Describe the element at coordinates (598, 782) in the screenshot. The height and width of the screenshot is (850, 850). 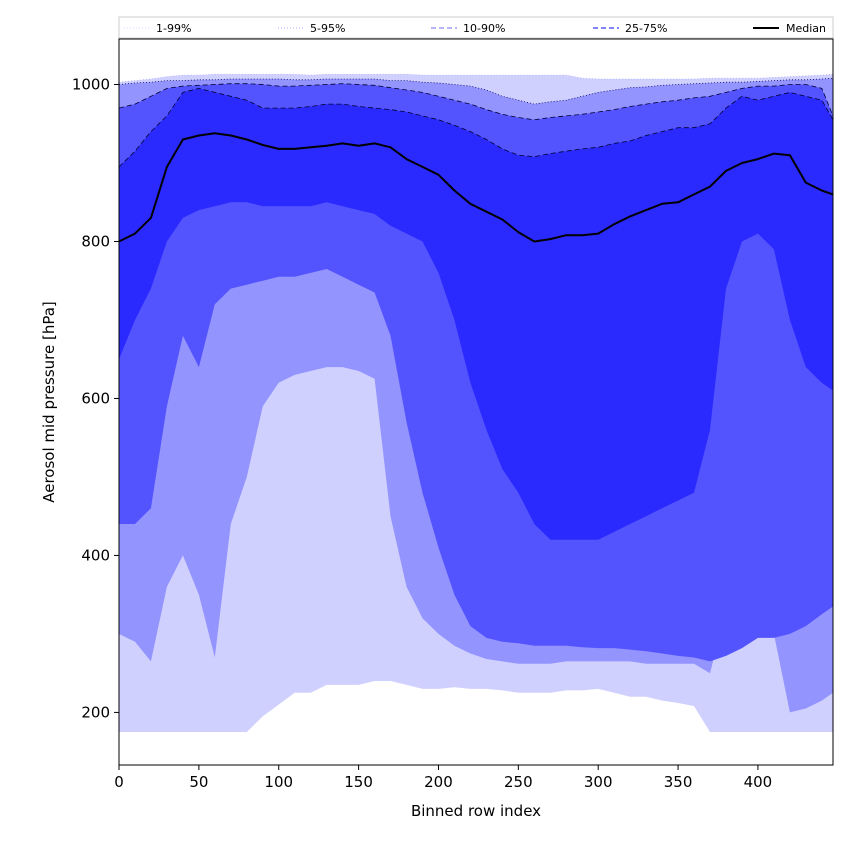
I see `x-tick-label: 300` at that location.